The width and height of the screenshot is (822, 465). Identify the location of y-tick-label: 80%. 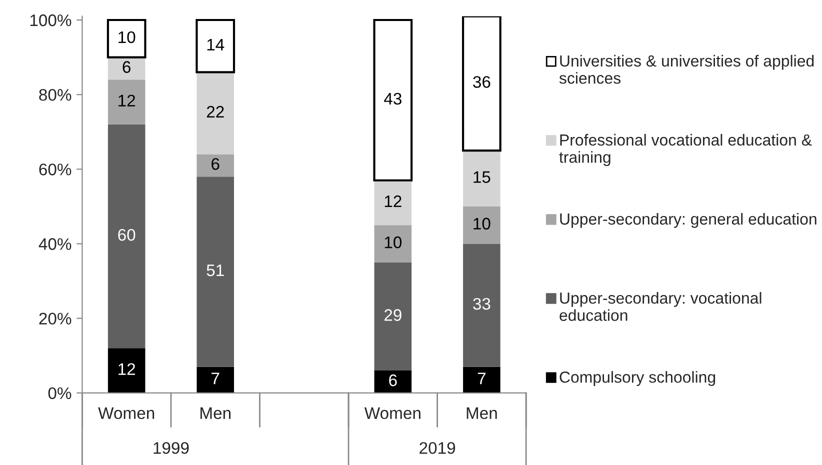
(55, 94).